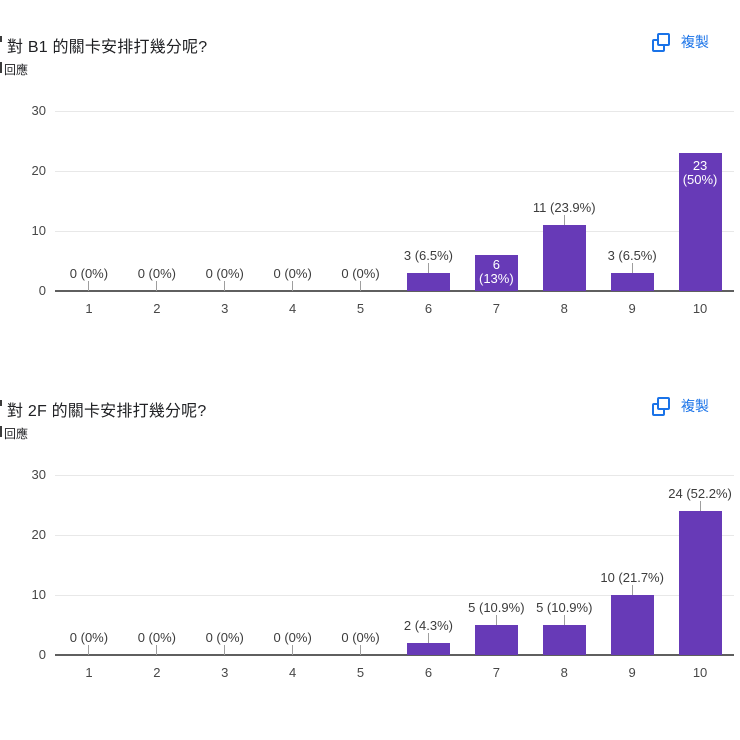 The width and height of the screenshot is (740, 740). I want to click on question-title: 對 2F 的關卡安排打幾分呢?, so click(107, 411).